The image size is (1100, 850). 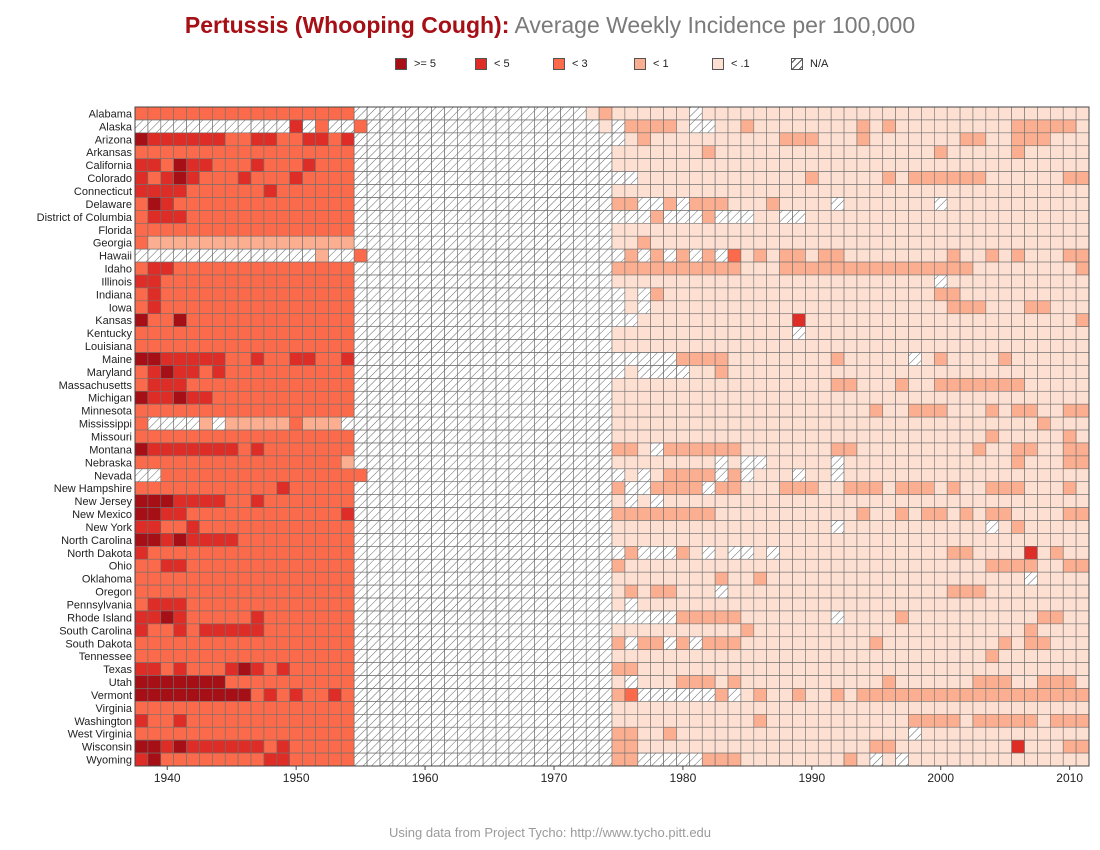 What do you see at coordinates (940, 778) in the screenshot?
I see `x-tick-label: 2000` at bounding box center [940, 778].